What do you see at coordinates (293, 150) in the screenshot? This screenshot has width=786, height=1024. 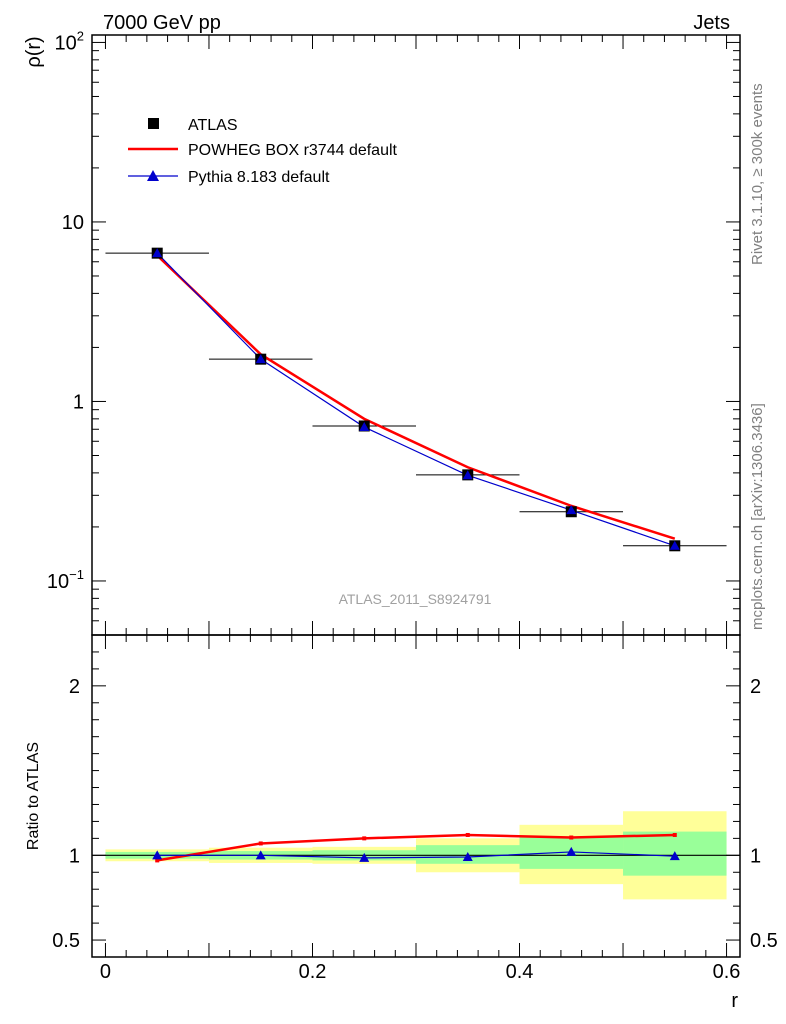 I see `legend-powheg-label: POWHEG BOX r3744 default` at bounding box center [293, 150].